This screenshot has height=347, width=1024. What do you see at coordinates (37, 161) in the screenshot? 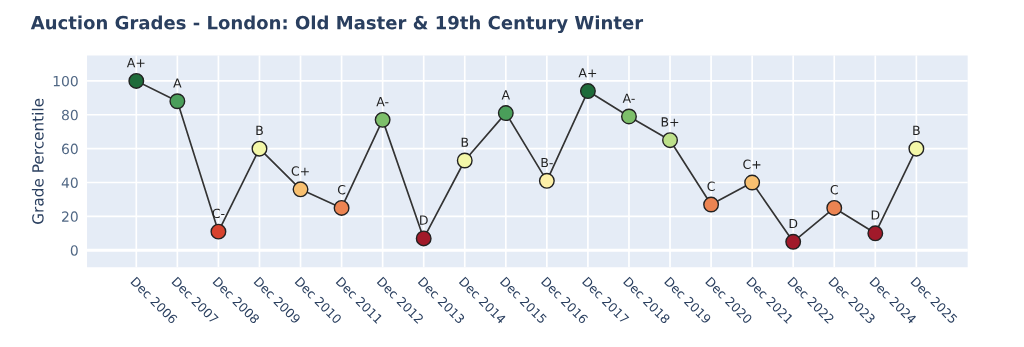
I see `y-axis-title: Grade Percentile` at bounding box center [37, 161].